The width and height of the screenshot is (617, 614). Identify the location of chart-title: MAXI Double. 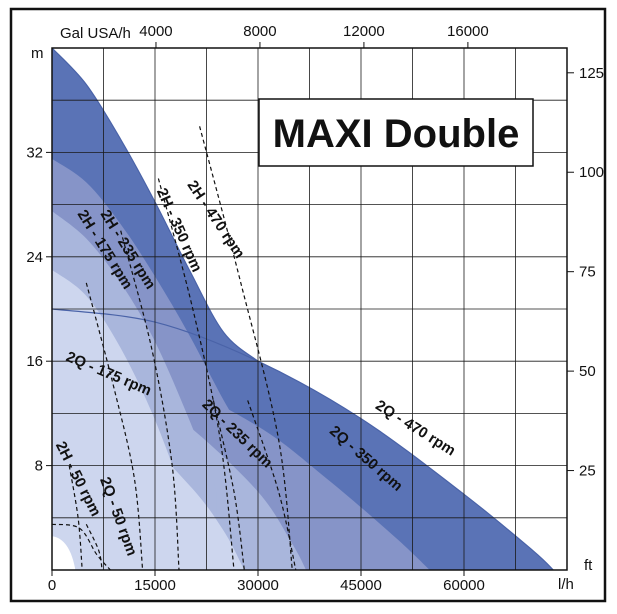
(396, 134).